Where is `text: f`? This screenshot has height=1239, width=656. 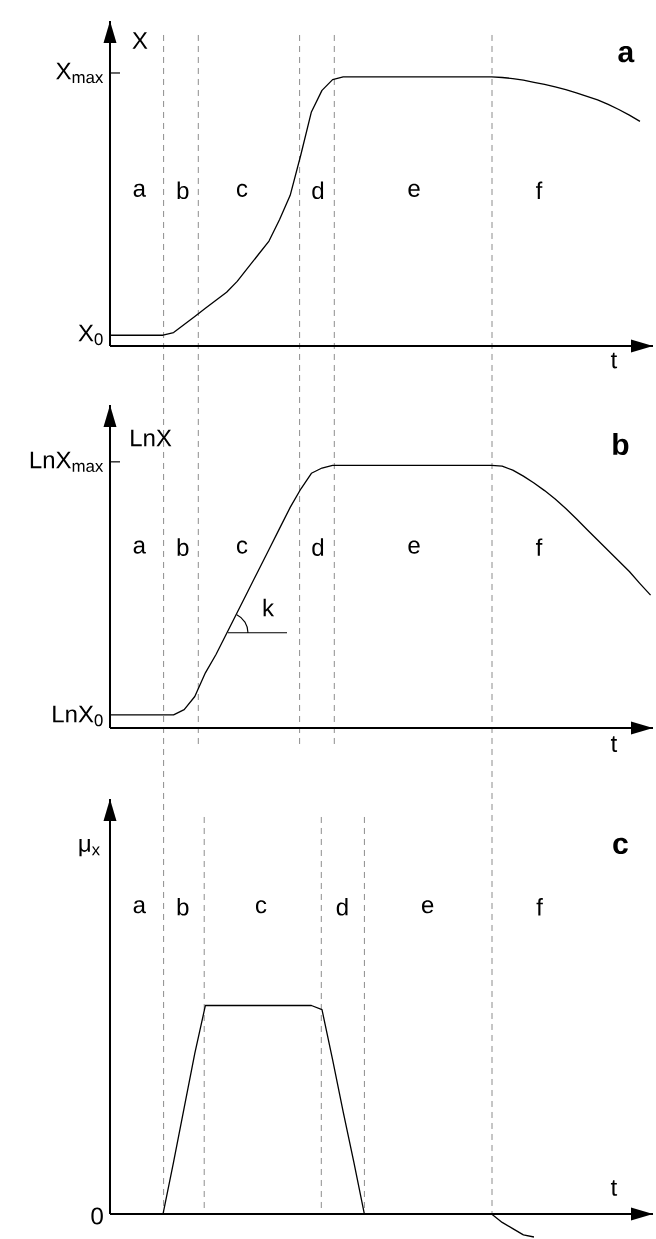
text: f is located at coordinates (539, 907).